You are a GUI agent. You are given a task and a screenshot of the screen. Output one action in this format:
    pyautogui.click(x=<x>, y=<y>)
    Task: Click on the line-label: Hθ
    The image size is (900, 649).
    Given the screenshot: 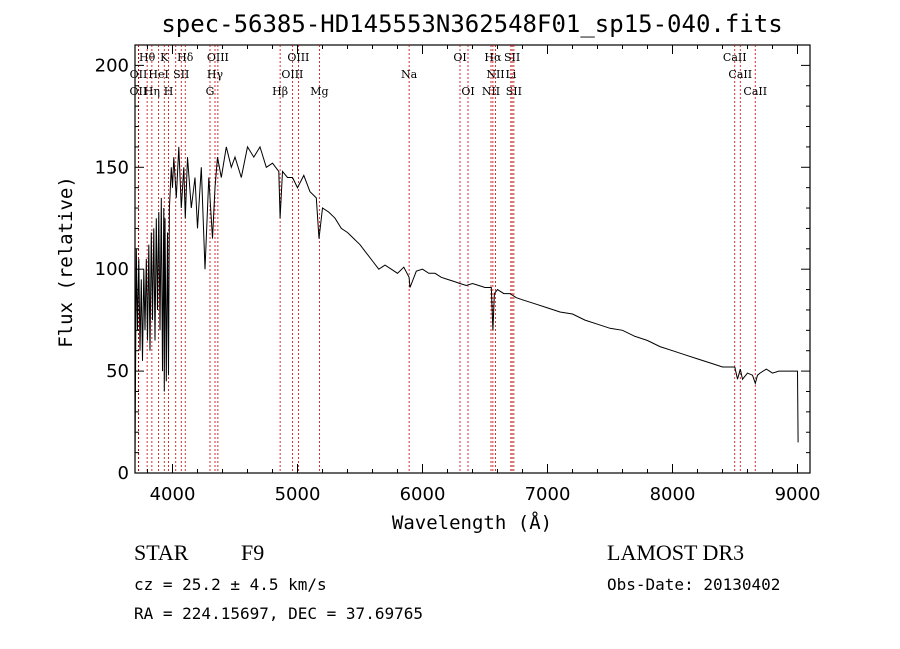 What is the action you would take?
    pyautogui.click(x=147, y=57)
    